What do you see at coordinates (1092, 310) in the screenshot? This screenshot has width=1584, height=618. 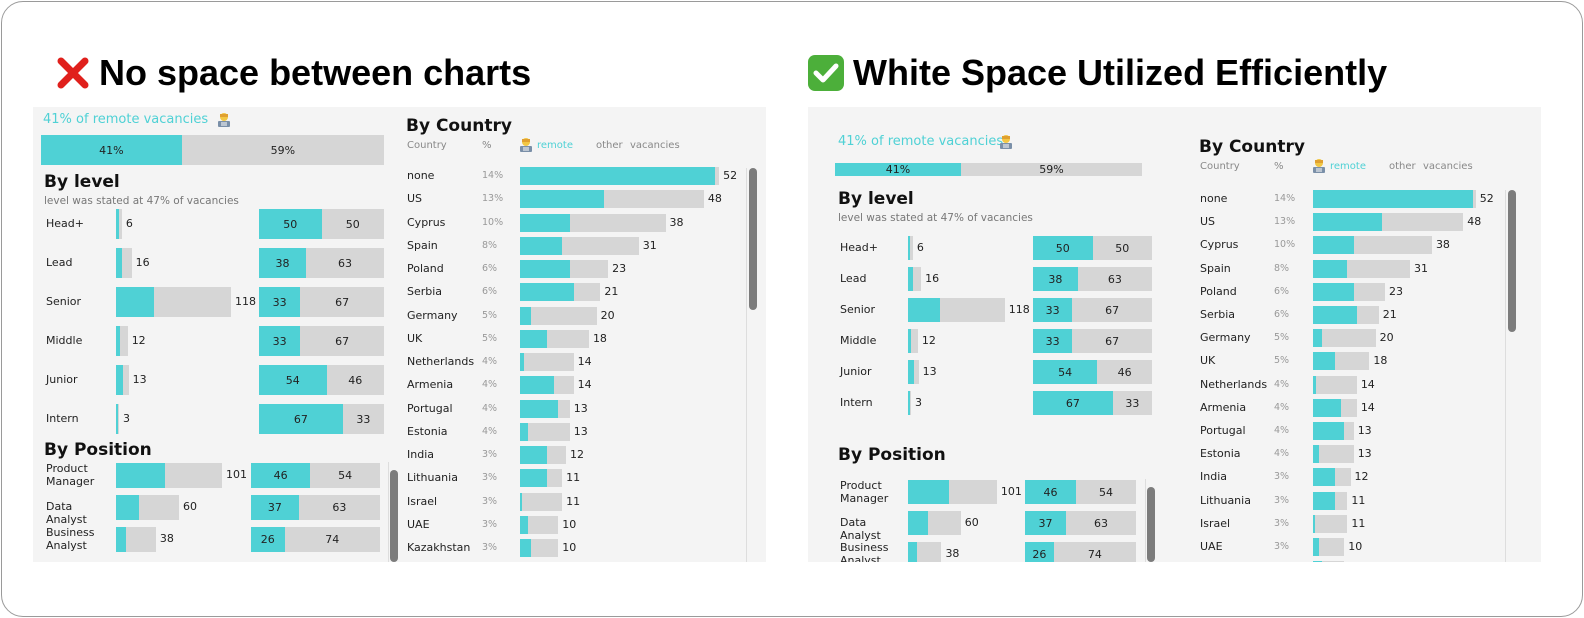 I see `level-share-bar: 33 67` at bounding box center [1092, 310].